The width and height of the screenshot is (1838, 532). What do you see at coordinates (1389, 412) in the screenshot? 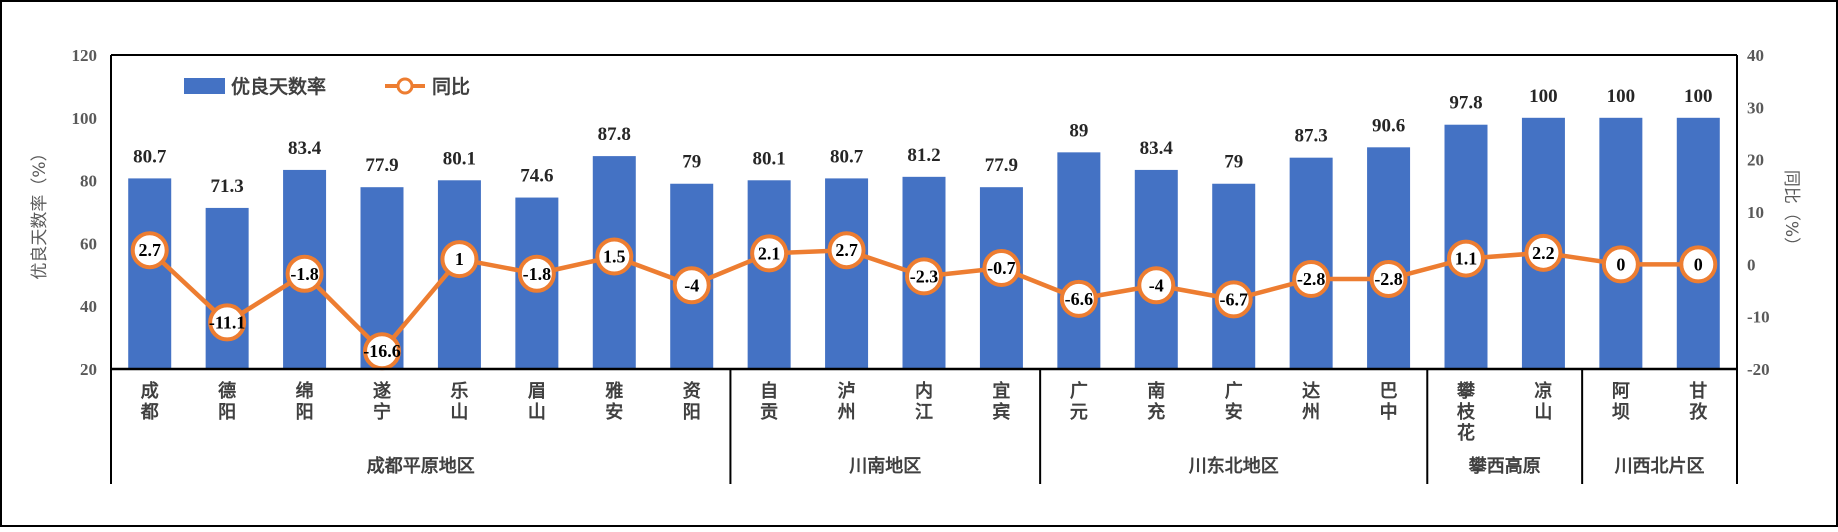
I see `category-label-char: 中` at bounding box center [1389, 412].